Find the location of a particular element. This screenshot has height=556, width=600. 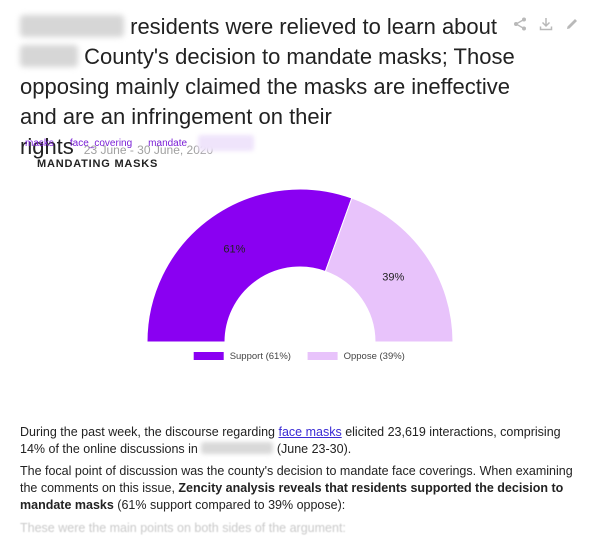

legend-swatch-support is located at coordinates (208, 356).